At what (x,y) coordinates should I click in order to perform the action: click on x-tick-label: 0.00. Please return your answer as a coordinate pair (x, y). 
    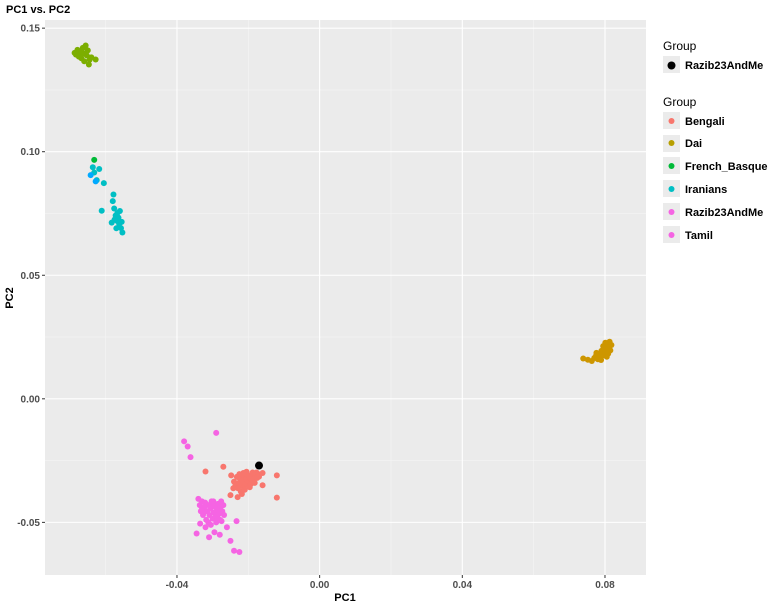
    Looking at the image, I should click on (320, 585).